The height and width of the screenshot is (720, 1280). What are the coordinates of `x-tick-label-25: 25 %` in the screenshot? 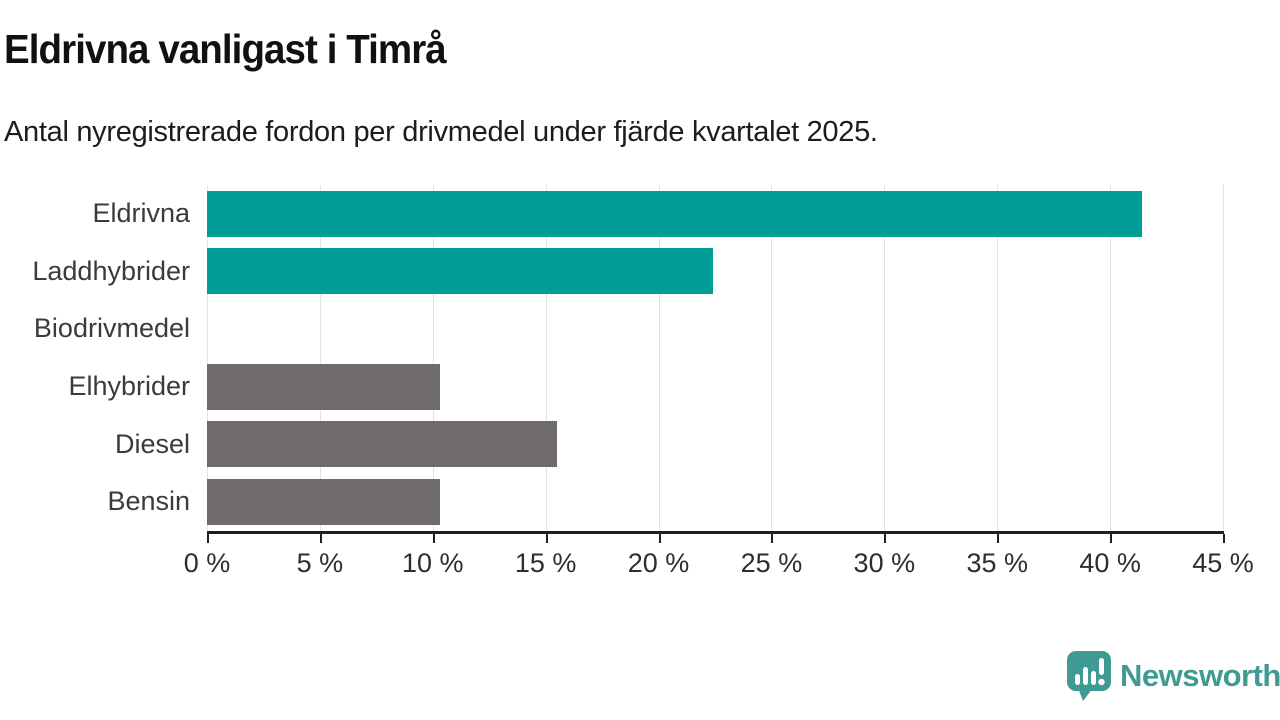 It's located at (771, 563).